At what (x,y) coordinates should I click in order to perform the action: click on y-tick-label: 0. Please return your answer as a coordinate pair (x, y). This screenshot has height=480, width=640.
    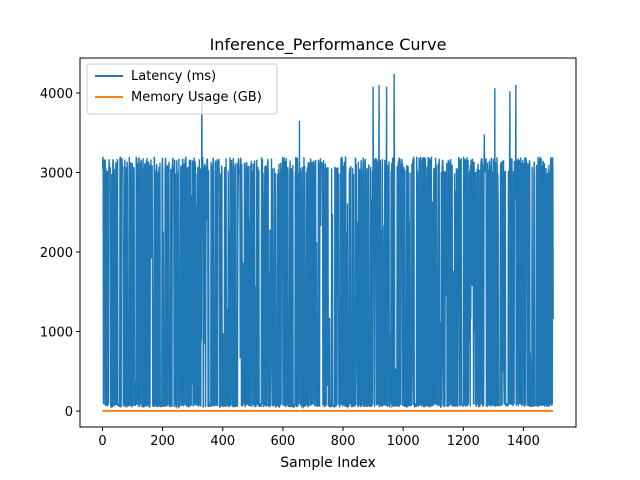
    Looking at the image, I should click on (69, 412).